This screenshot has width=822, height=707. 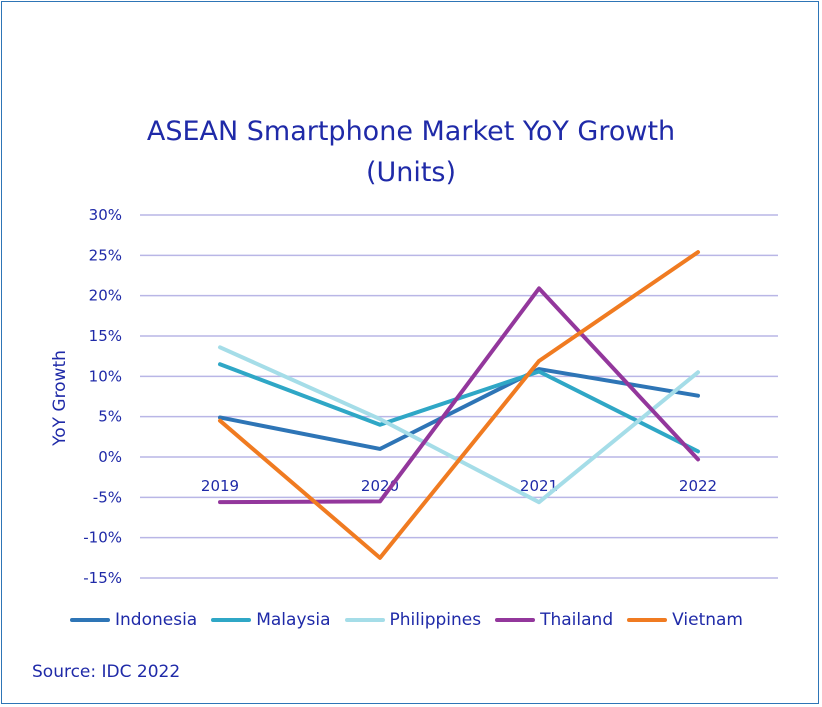 What do you see at coordinates (707, 620) in the screenshot?
I see `legend-label: Vietnam` at bounding box center [707, 620].